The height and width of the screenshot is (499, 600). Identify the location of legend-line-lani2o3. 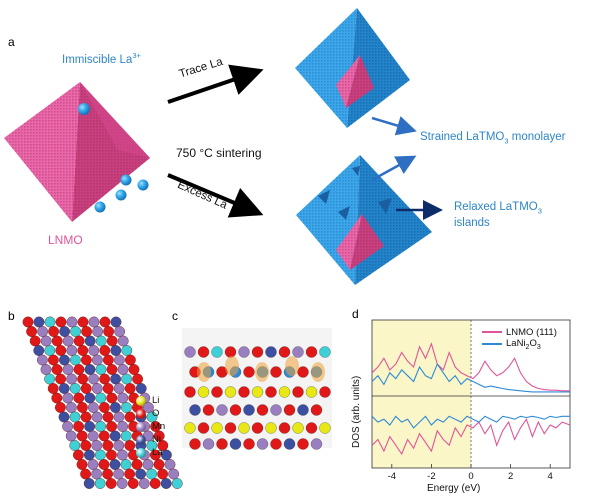
(492, 344).